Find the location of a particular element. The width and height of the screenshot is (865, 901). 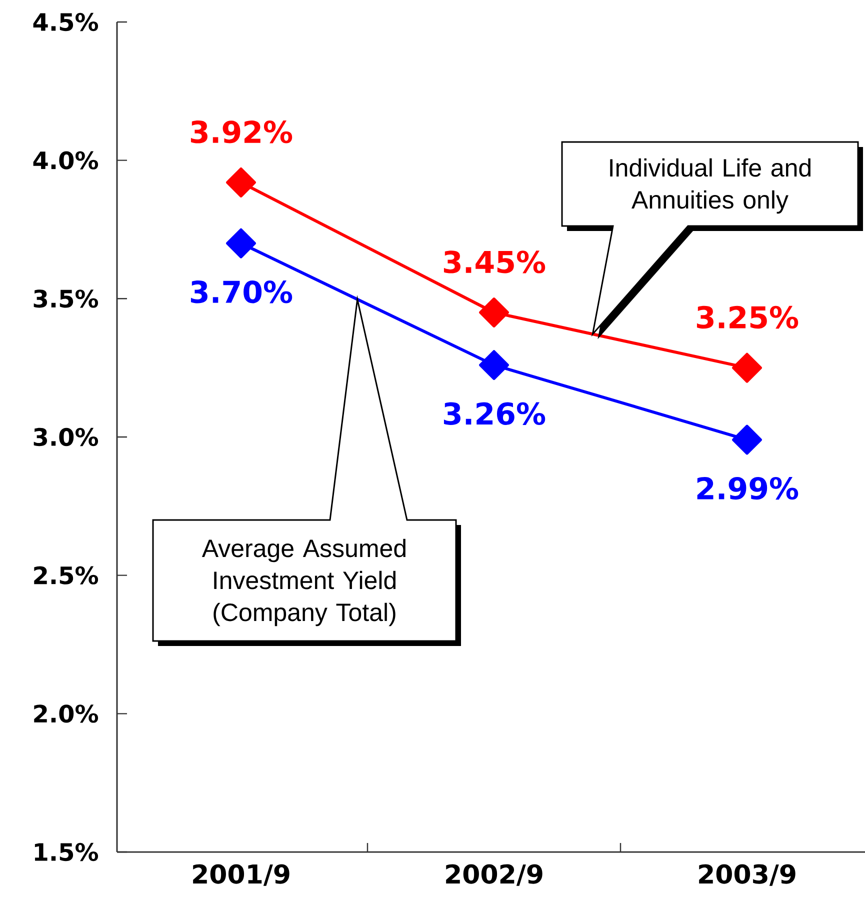

x-tick-label: 2001/9 is located at coordinates (241, 875).